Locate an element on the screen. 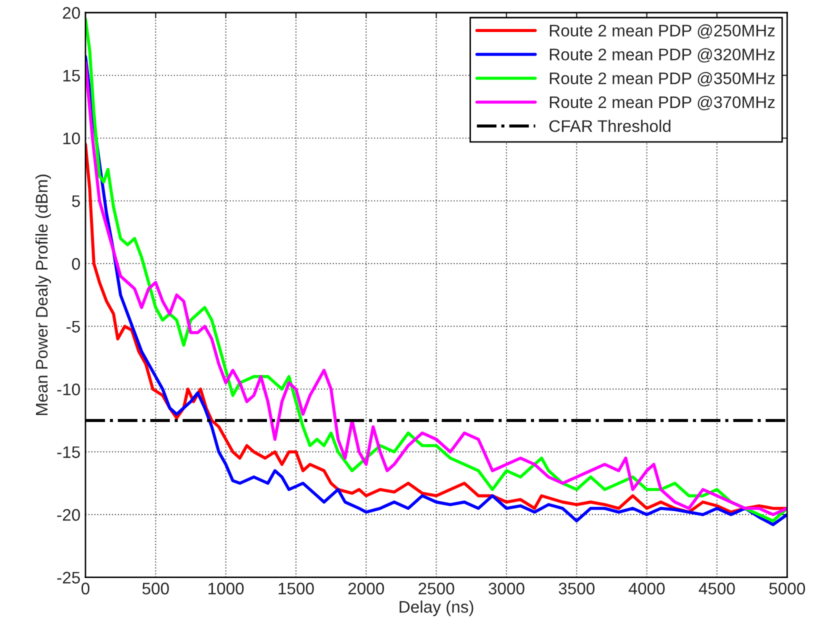  x-tick-label: 3500 is located at coordinates (576, 588).